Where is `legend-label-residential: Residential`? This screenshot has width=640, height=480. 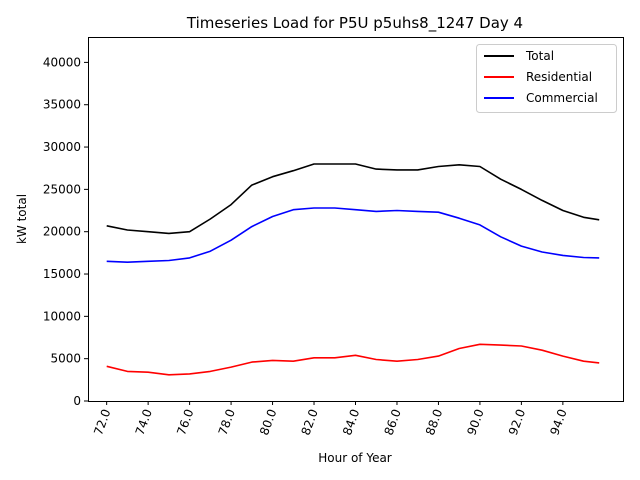
legend-label-residential: Residential is located at coordinates (559, 77).